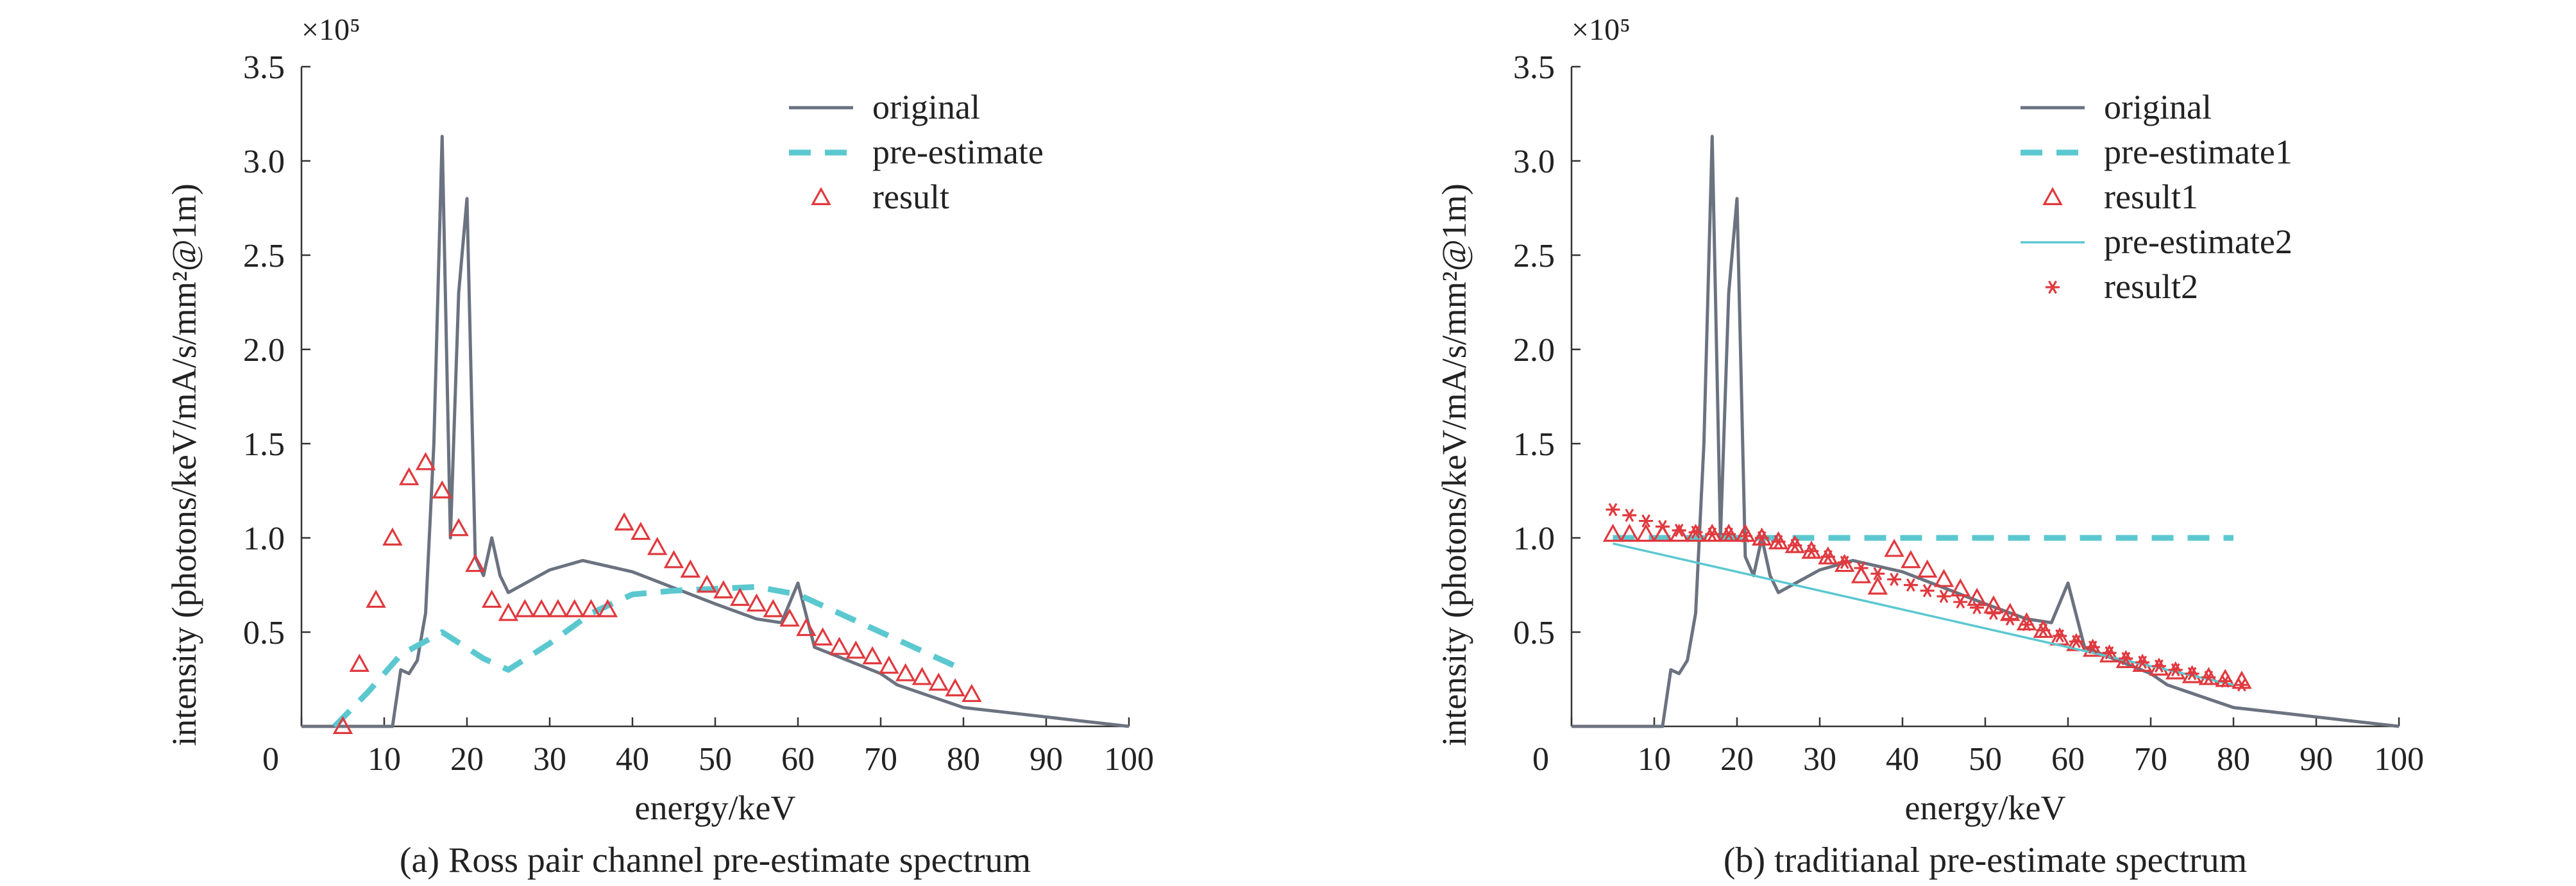 This screenshot has height=886, width=2576. What do you see at coordinates (467, 760) in the screenshot?
I see `x-tick-label: 20` at bounding box center [467, 760].